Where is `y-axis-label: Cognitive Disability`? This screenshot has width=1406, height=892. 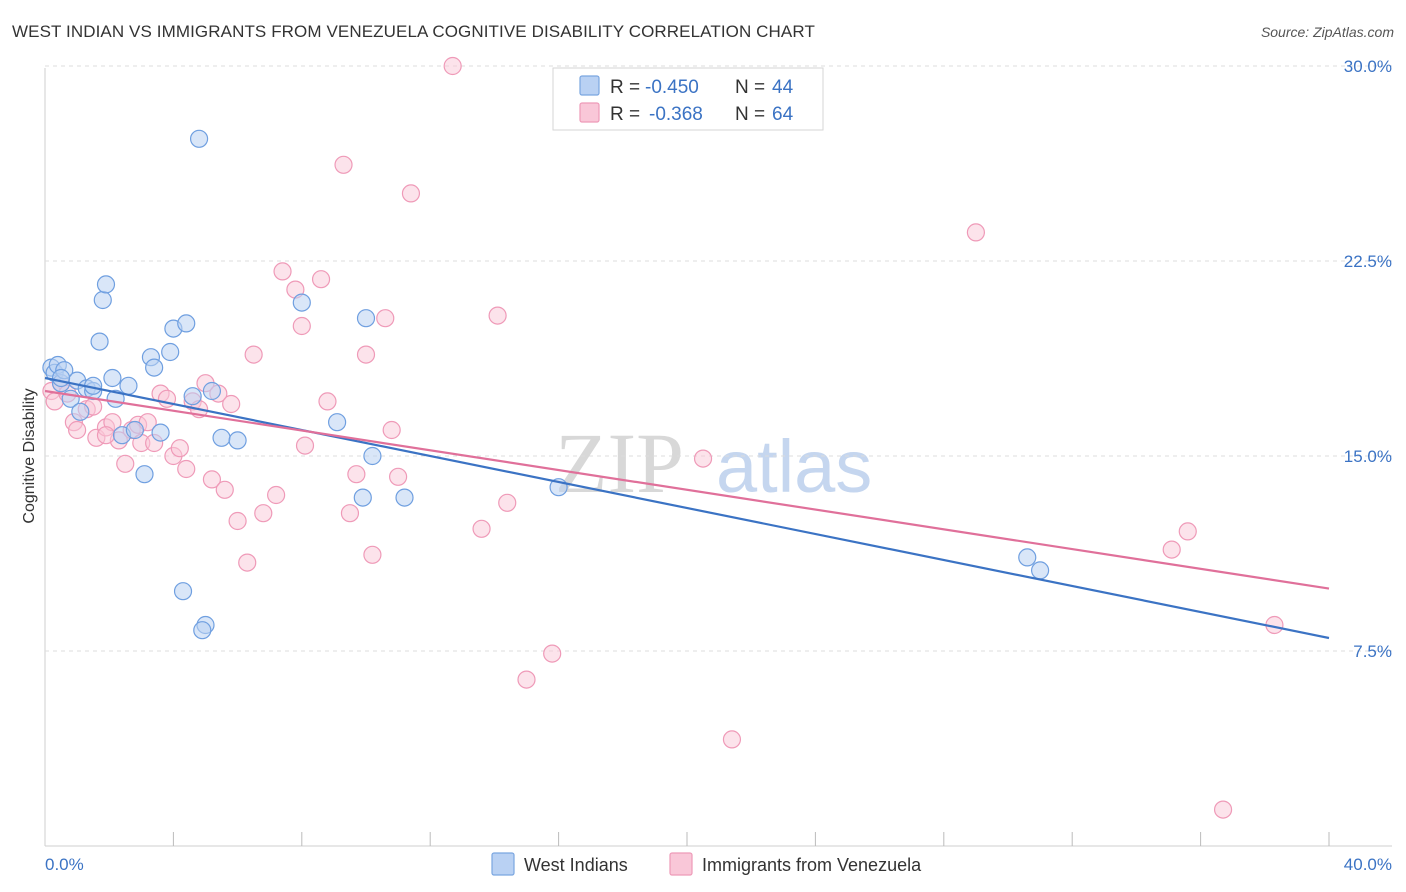
y-axis-label: Cognitive Disability is located at coordinates (29, 455).